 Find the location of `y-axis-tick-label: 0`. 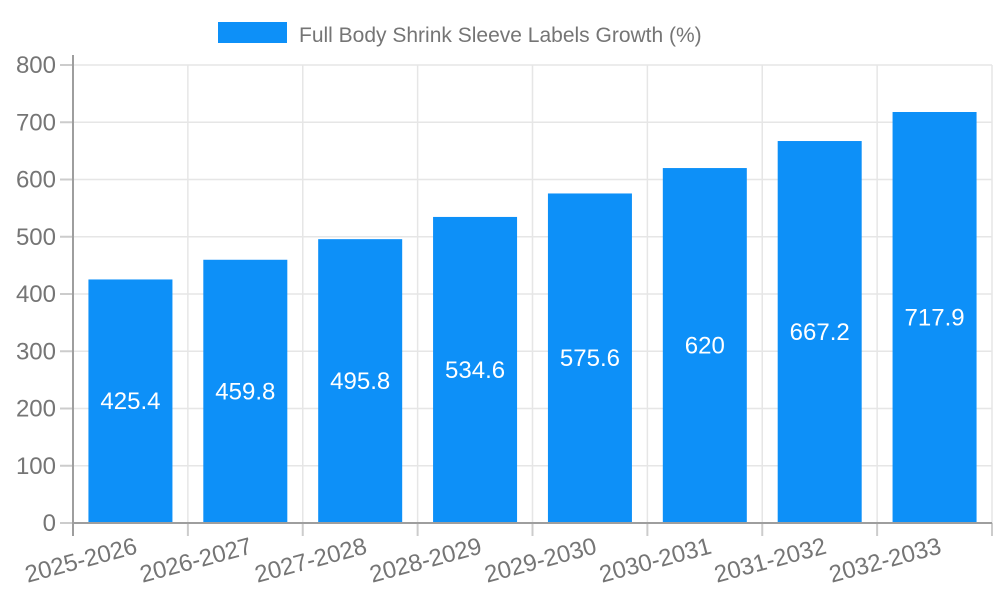

y-axis-tick-label: 0 is located at coordinates (49, 523).